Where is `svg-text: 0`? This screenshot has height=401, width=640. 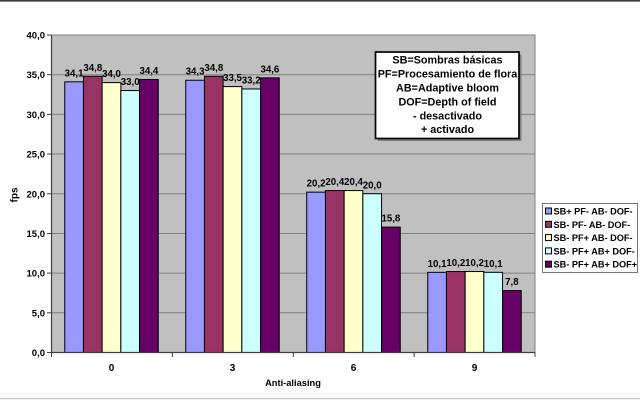
svg-text: 0 is located at coordinates (112, 368).